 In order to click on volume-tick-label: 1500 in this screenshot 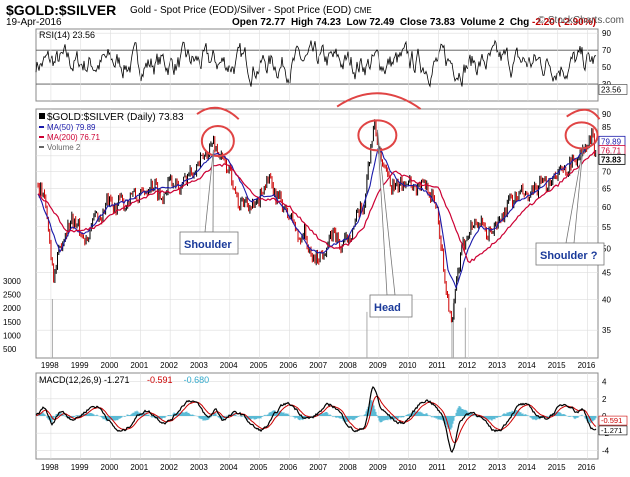, I will do `click(12, 322)`.